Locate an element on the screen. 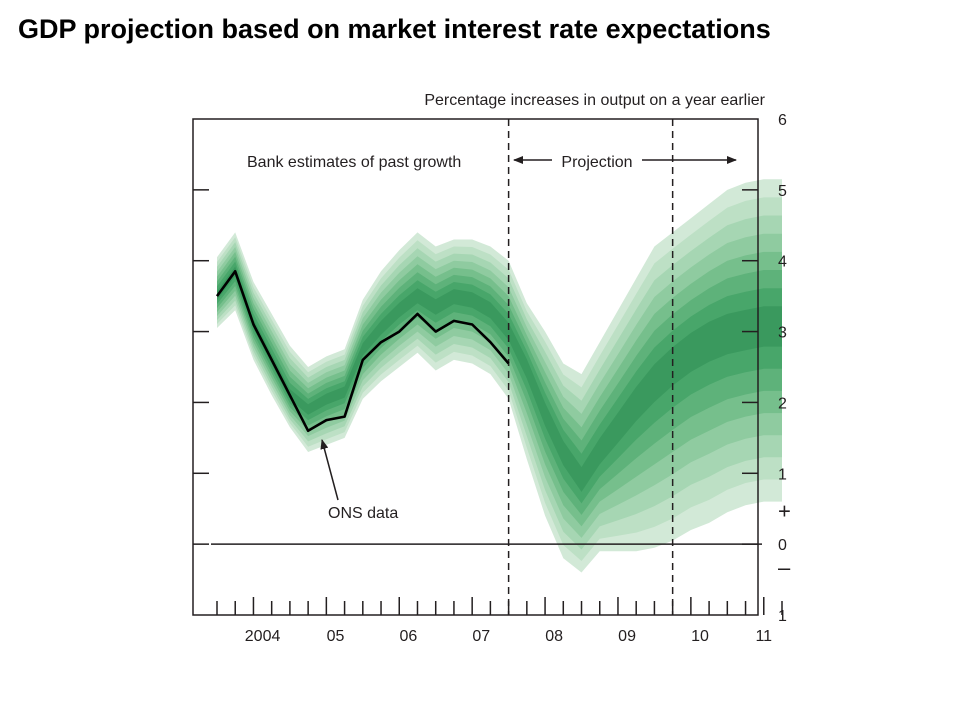  ons-pointer-arrow is located at coordinates (329, 470).